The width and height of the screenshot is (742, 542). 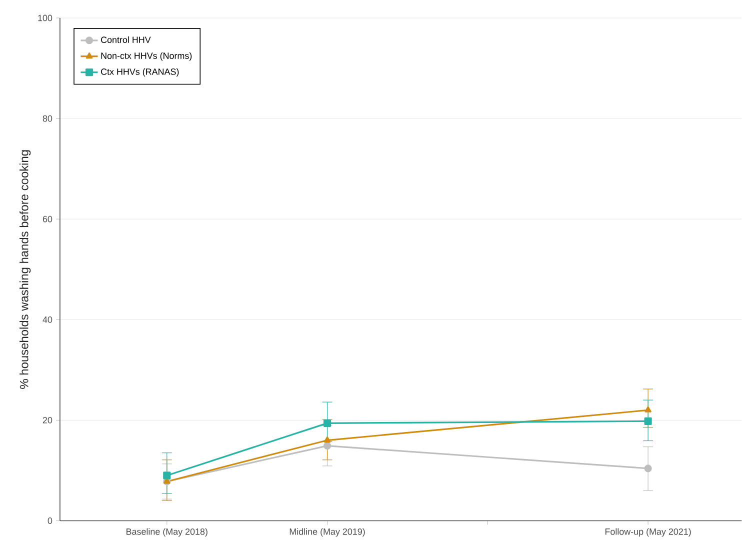 What do you see at coordinates (47, 420) in the screenshot?
I see `y-tick-label: 20` at bounding box center [47, 420].